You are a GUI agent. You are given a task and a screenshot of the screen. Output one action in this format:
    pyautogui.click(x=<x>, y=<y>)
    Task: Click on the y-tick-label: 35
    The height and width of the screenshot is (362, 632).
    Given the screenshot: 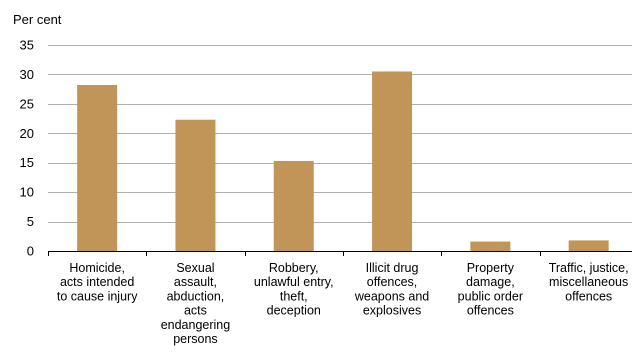 What is the action you would take?
    pyautogui.click(x=27, y=45)
    